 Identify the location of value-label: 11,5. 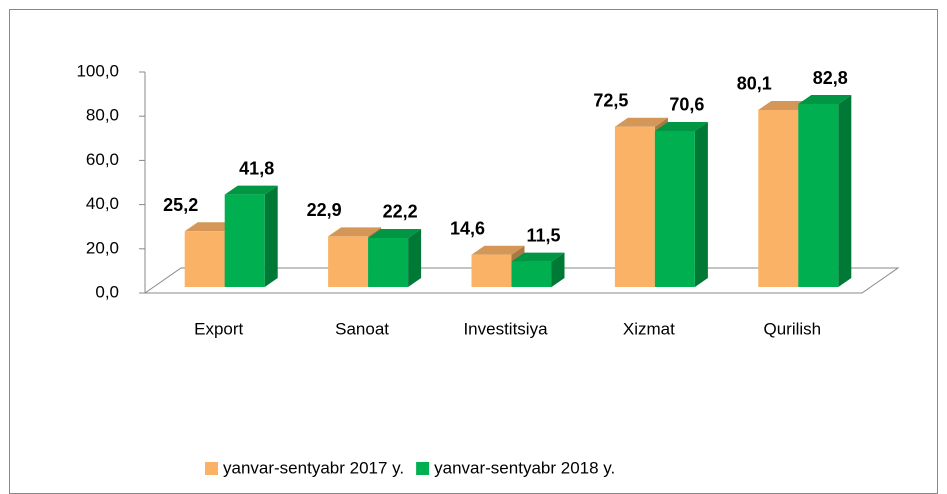
(543, 235).